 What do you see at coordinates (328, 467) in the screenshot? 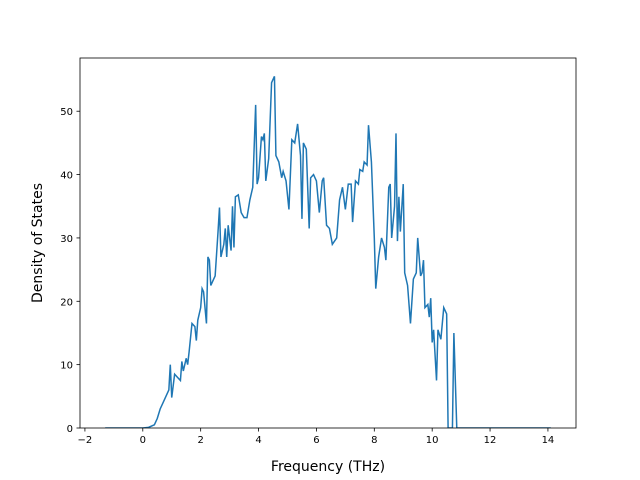
I see `x-axis-label: Frequency (THz)` at bounding box center [328, 467].